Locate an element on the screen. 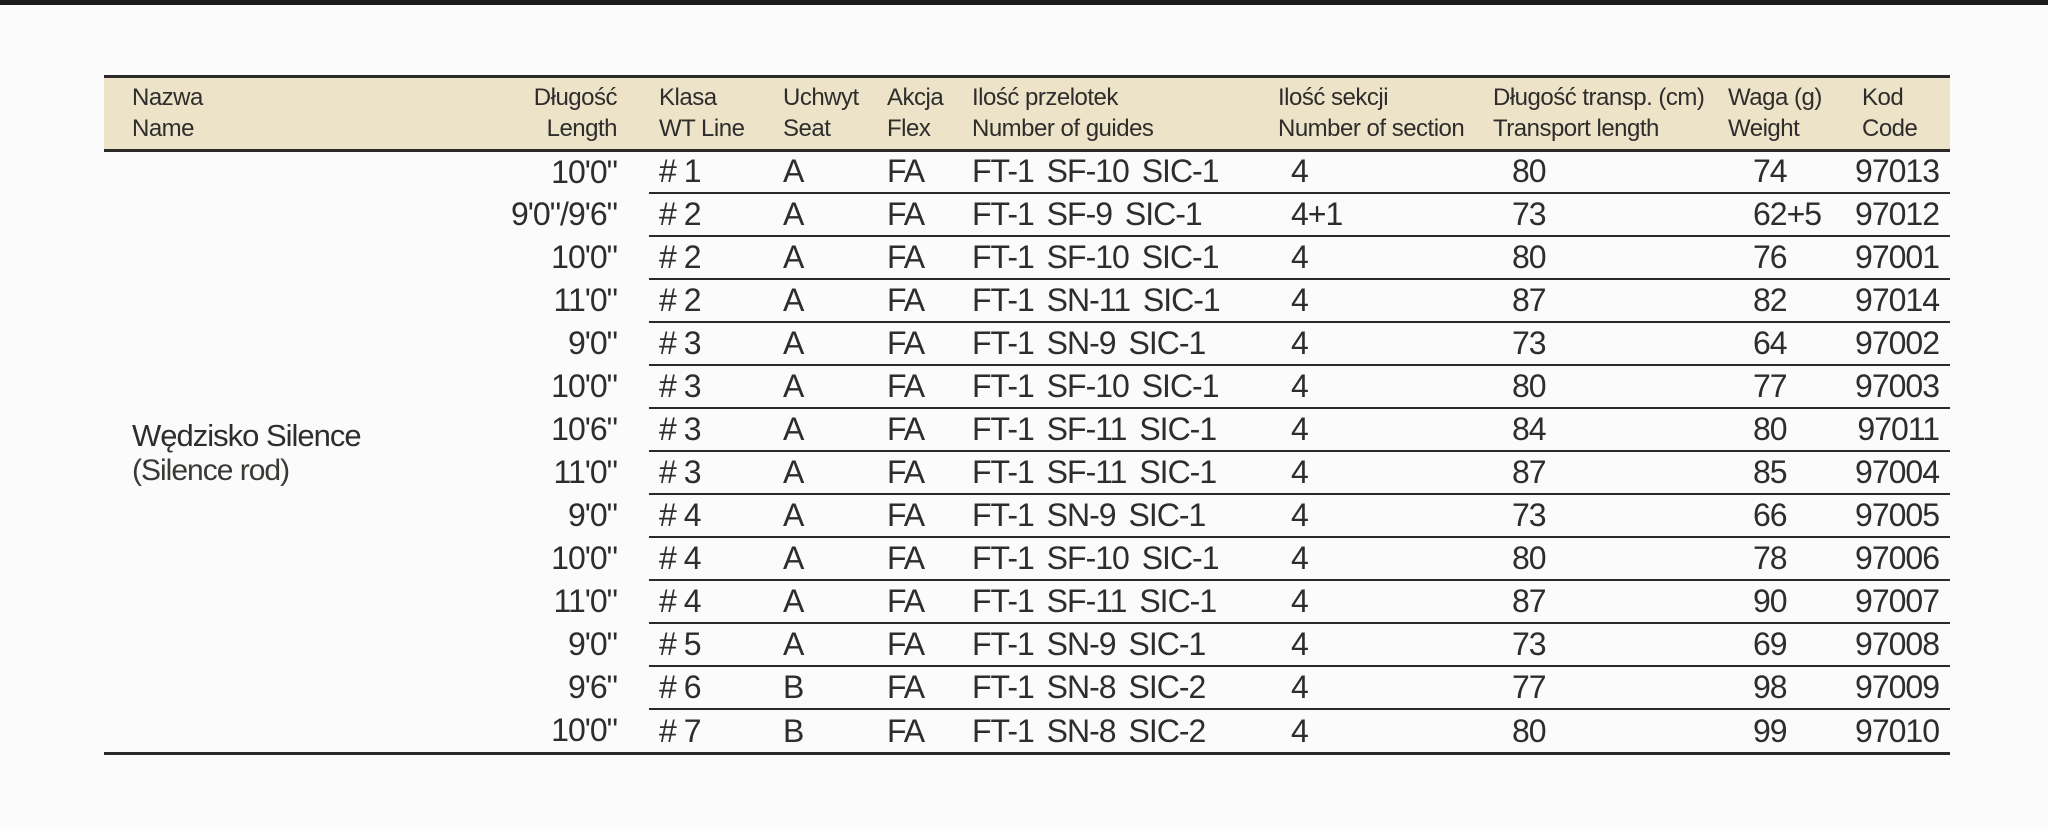 This screenshot has height=829, width=2048. cell-wt_line: # 5 is located at coordinates (705, 645).